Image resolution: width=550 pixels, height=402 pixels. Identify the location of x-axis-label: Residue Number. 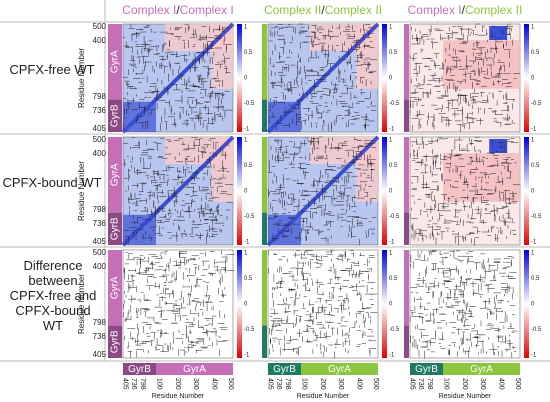
(178, 396).